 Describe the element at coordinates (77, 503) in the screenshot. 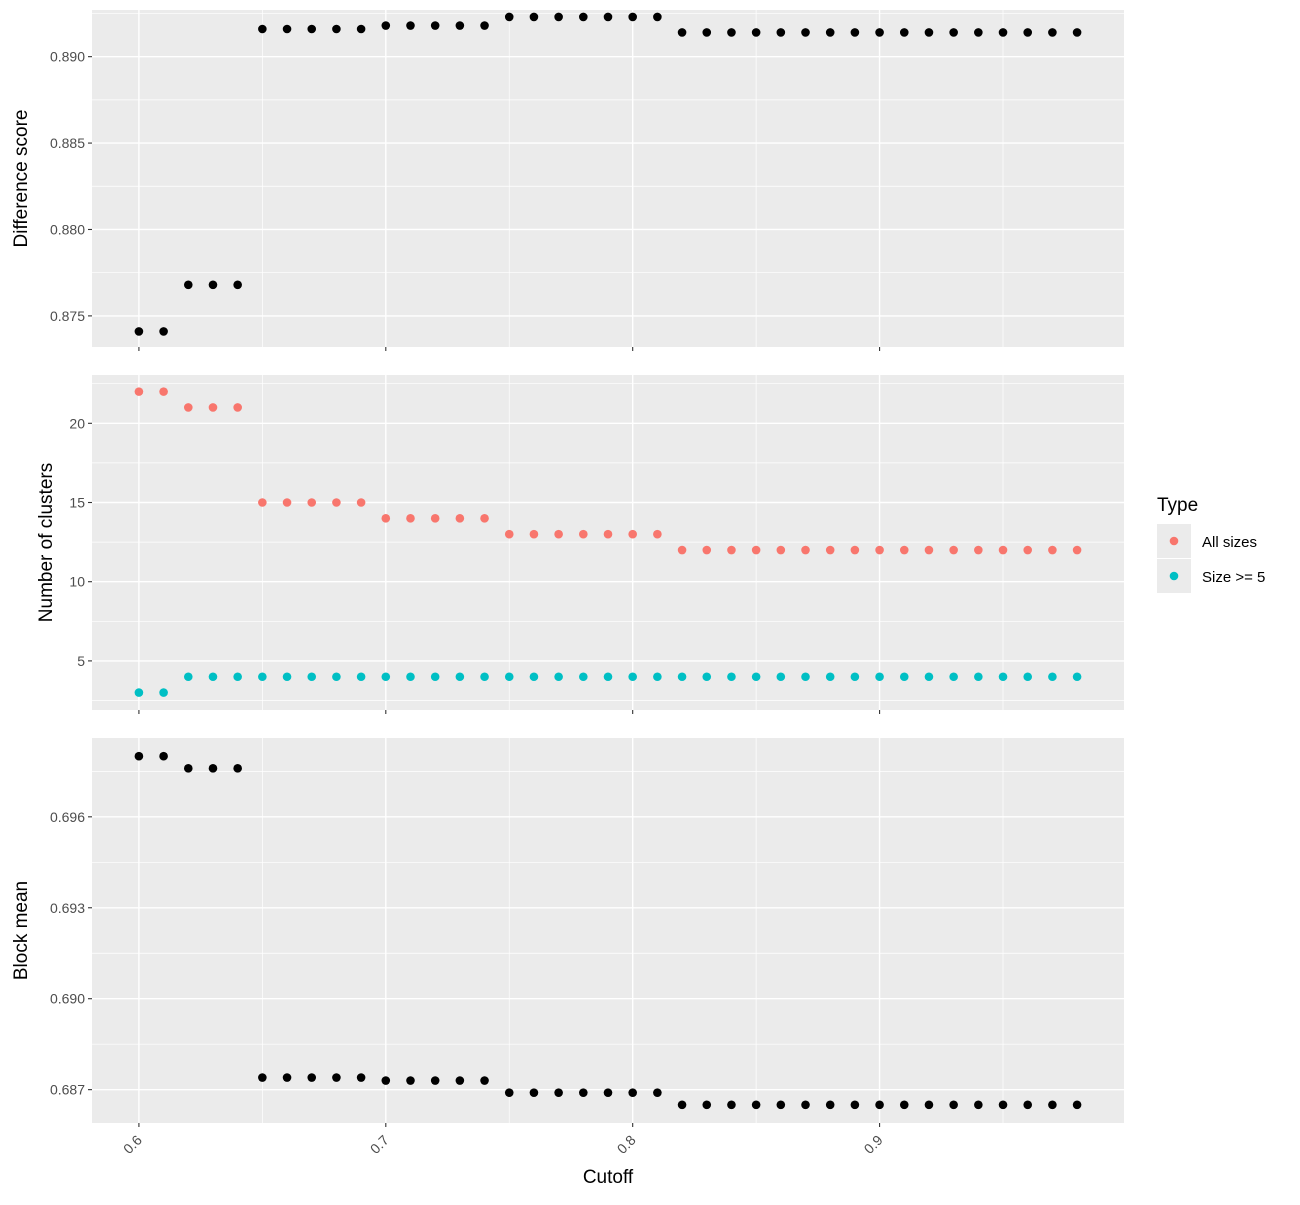

I see `y-tick-label: 15` at that location.